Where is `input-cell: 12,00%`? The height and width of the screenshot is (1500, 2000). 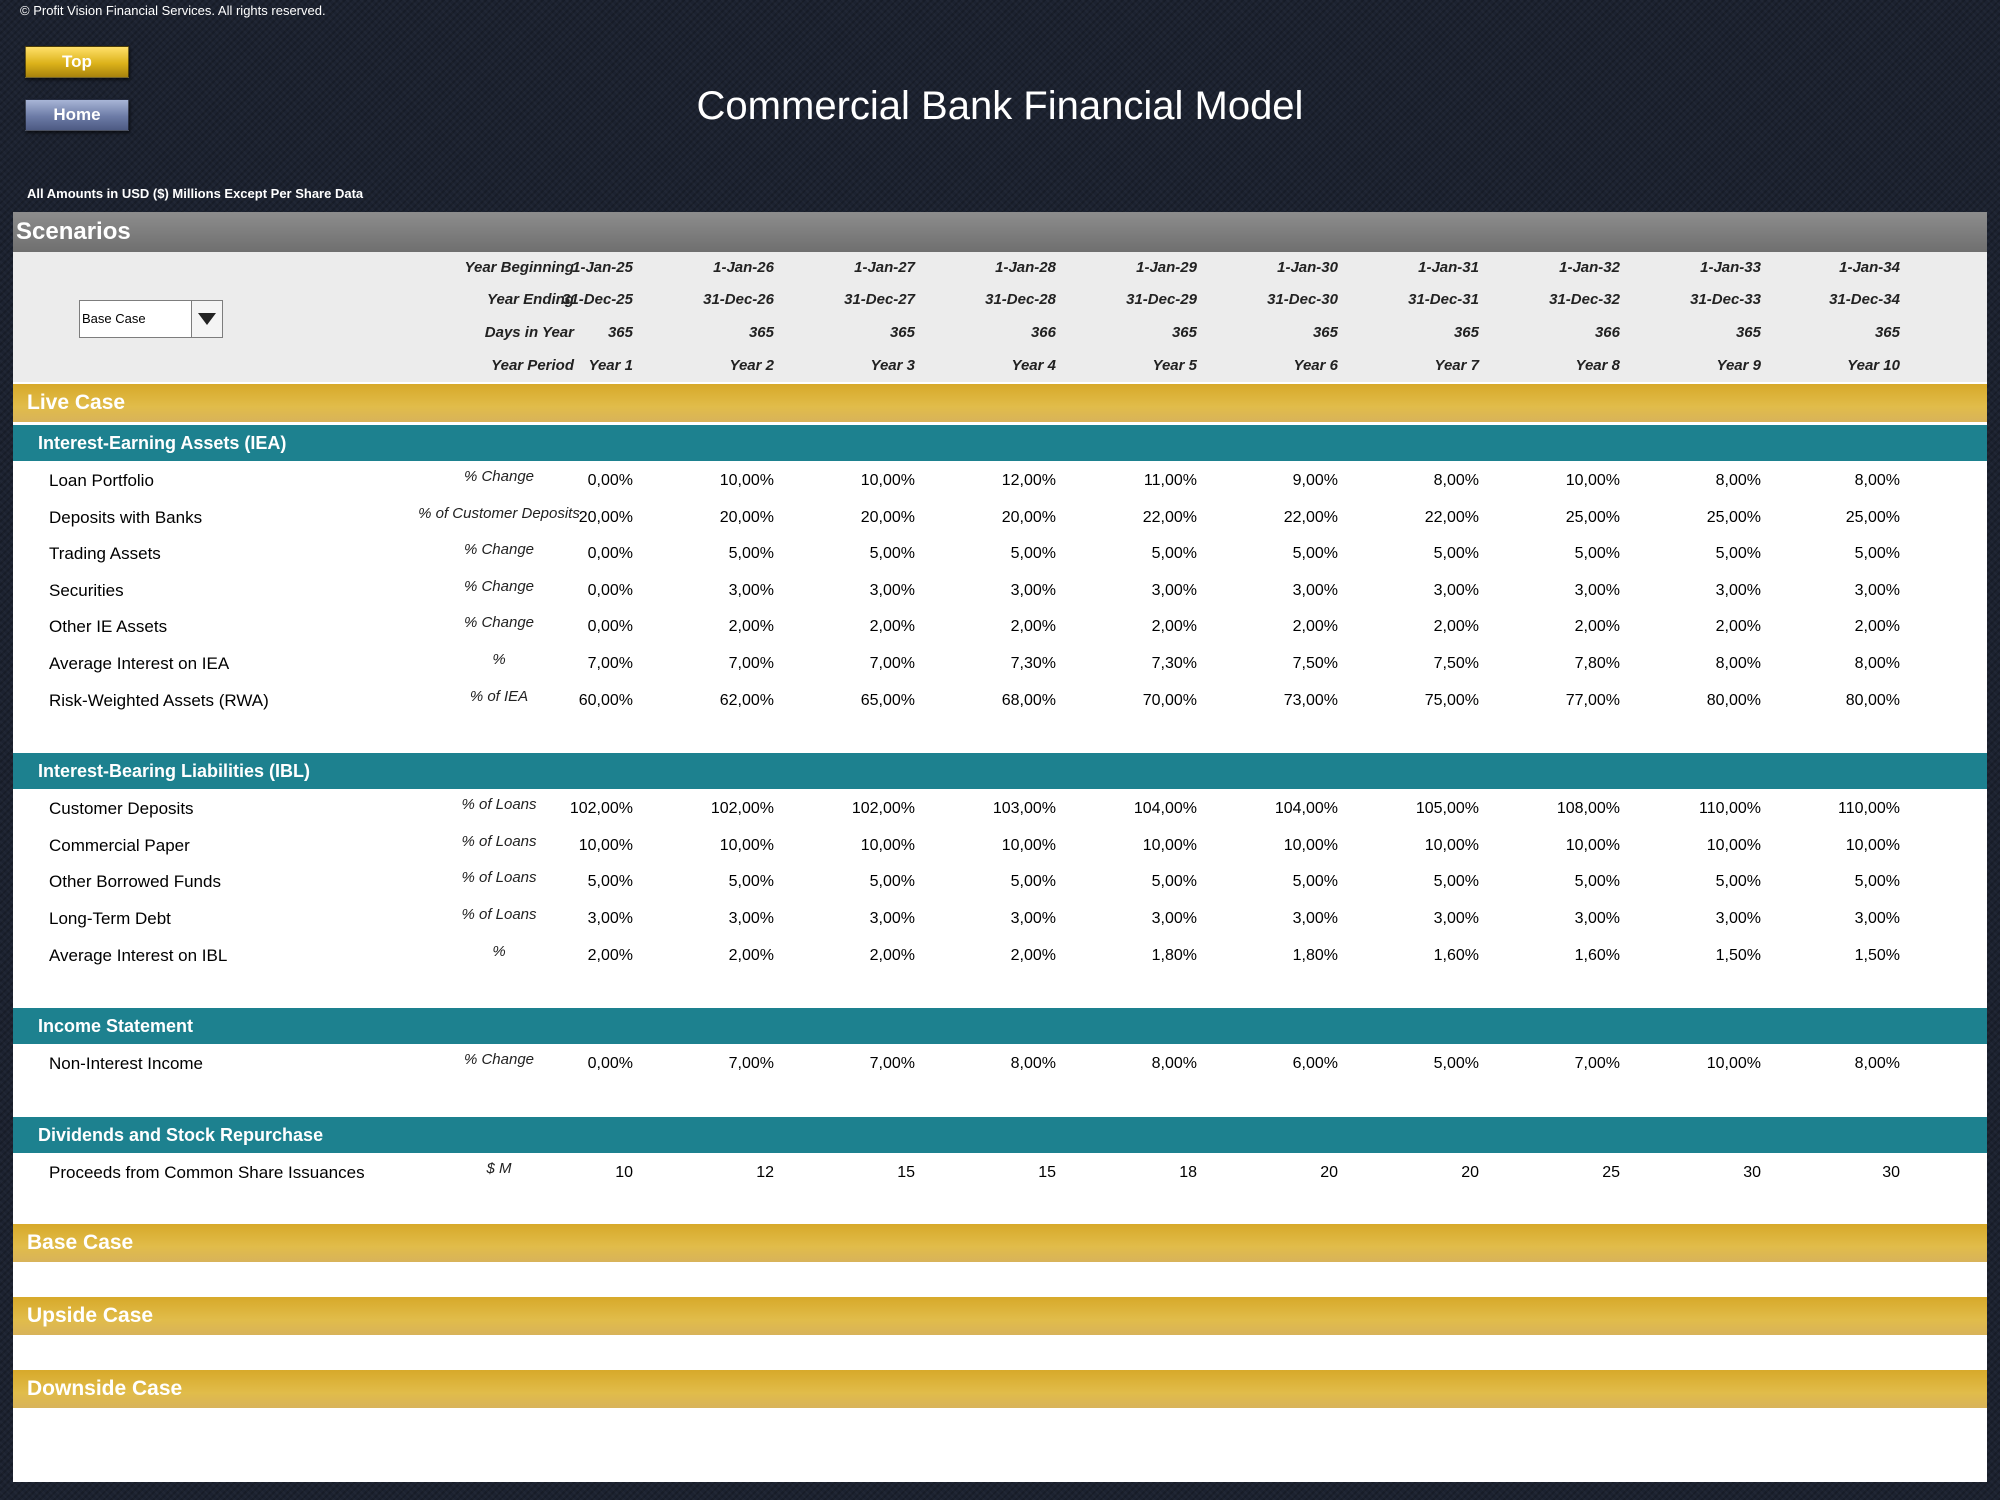
input-cell: 12,00% is located at coordinates (1028, 480).